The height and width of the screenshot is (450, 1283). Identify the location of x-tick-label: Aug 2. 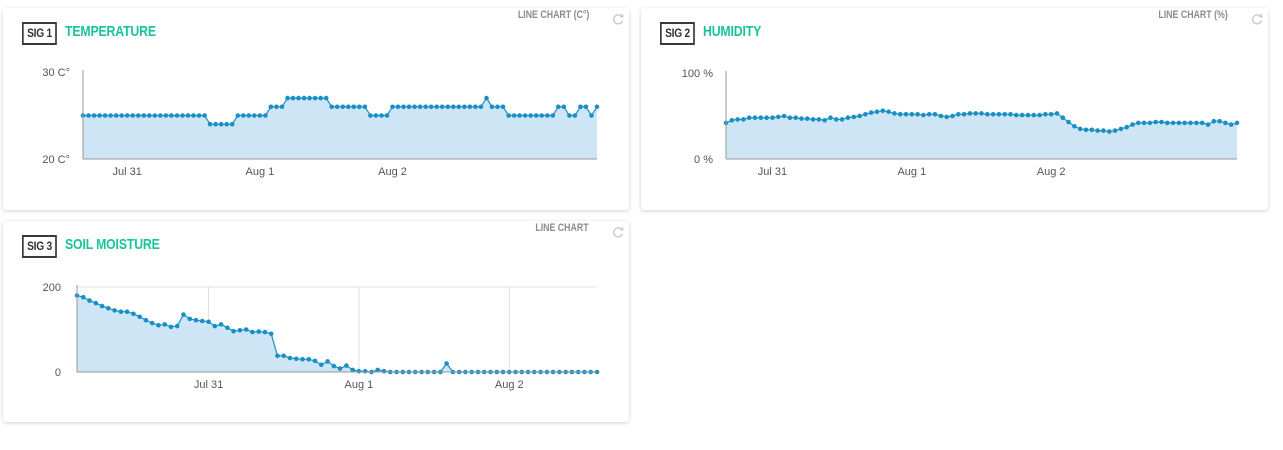
(1051, 172).